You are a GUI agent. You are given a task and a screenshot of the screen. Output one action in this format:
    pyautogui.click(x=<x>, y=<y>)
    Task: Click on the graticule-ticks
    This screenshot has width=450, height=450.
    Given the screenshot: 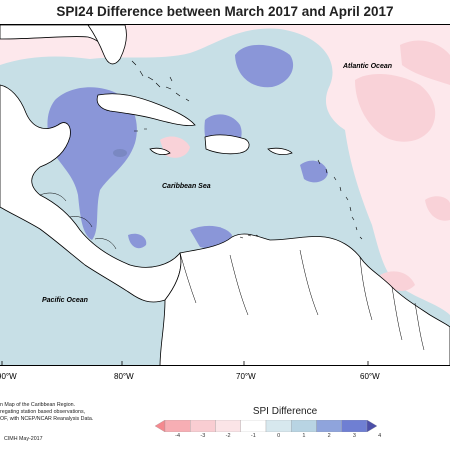 What is the action you would take?
    pyautogui.click(x=185, y=363)
    